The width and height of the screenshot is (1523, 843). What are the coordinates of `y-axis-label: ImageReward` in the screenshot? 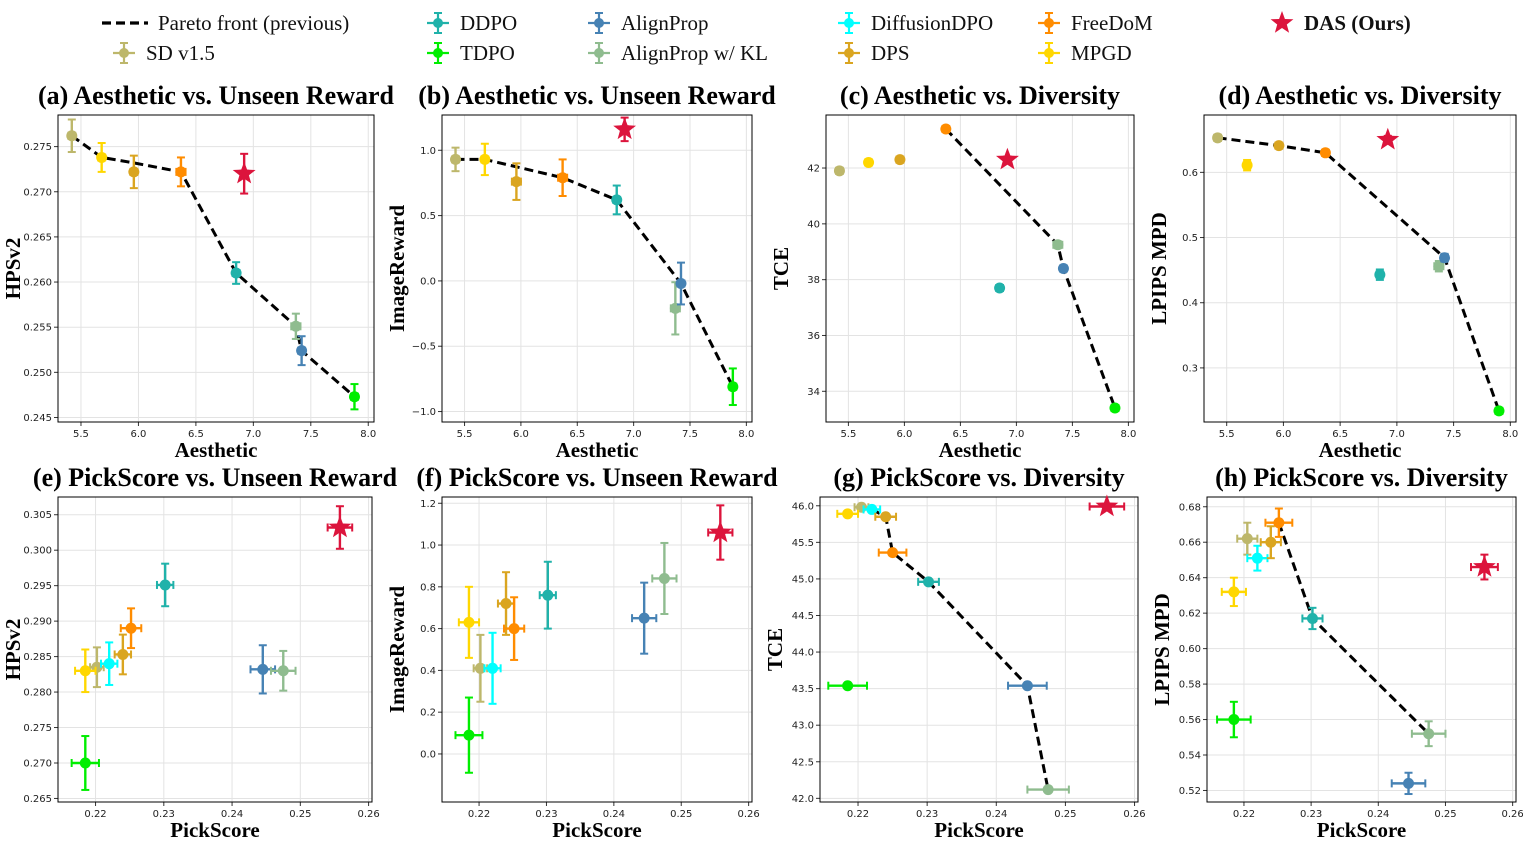 It's located at (397, 649).